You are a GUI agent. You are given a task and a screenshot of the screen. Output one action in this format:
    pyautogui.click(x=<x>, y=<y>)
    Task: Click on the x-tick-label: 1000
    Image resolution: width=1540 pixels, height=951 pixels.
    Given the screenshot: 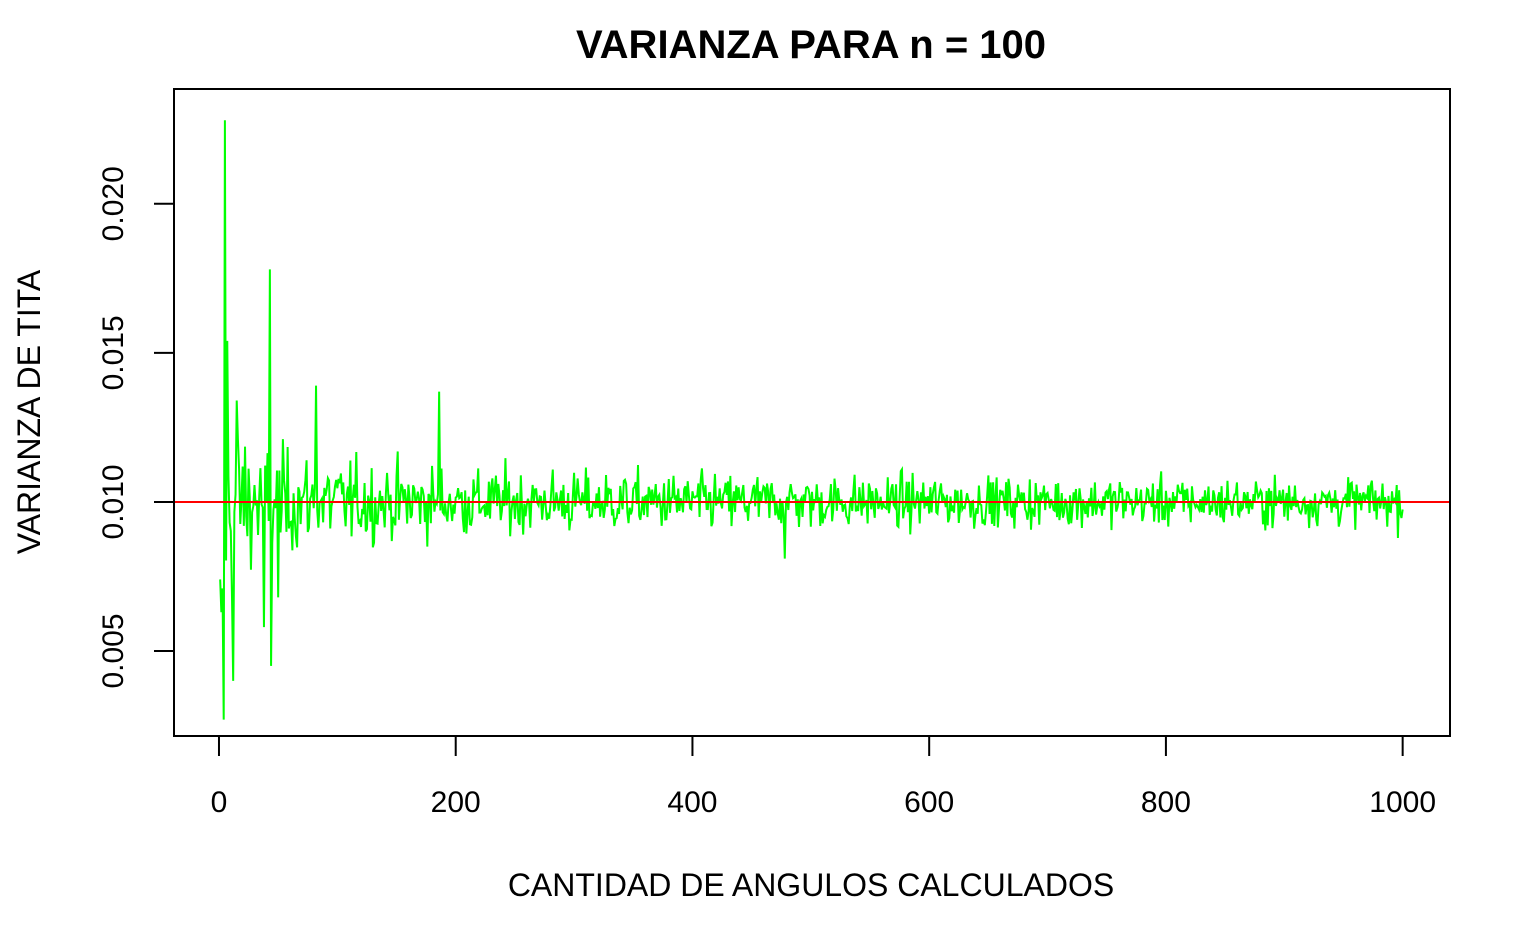 What is the action you would take?
    pyautogui.click(x=1402, y=802)
    